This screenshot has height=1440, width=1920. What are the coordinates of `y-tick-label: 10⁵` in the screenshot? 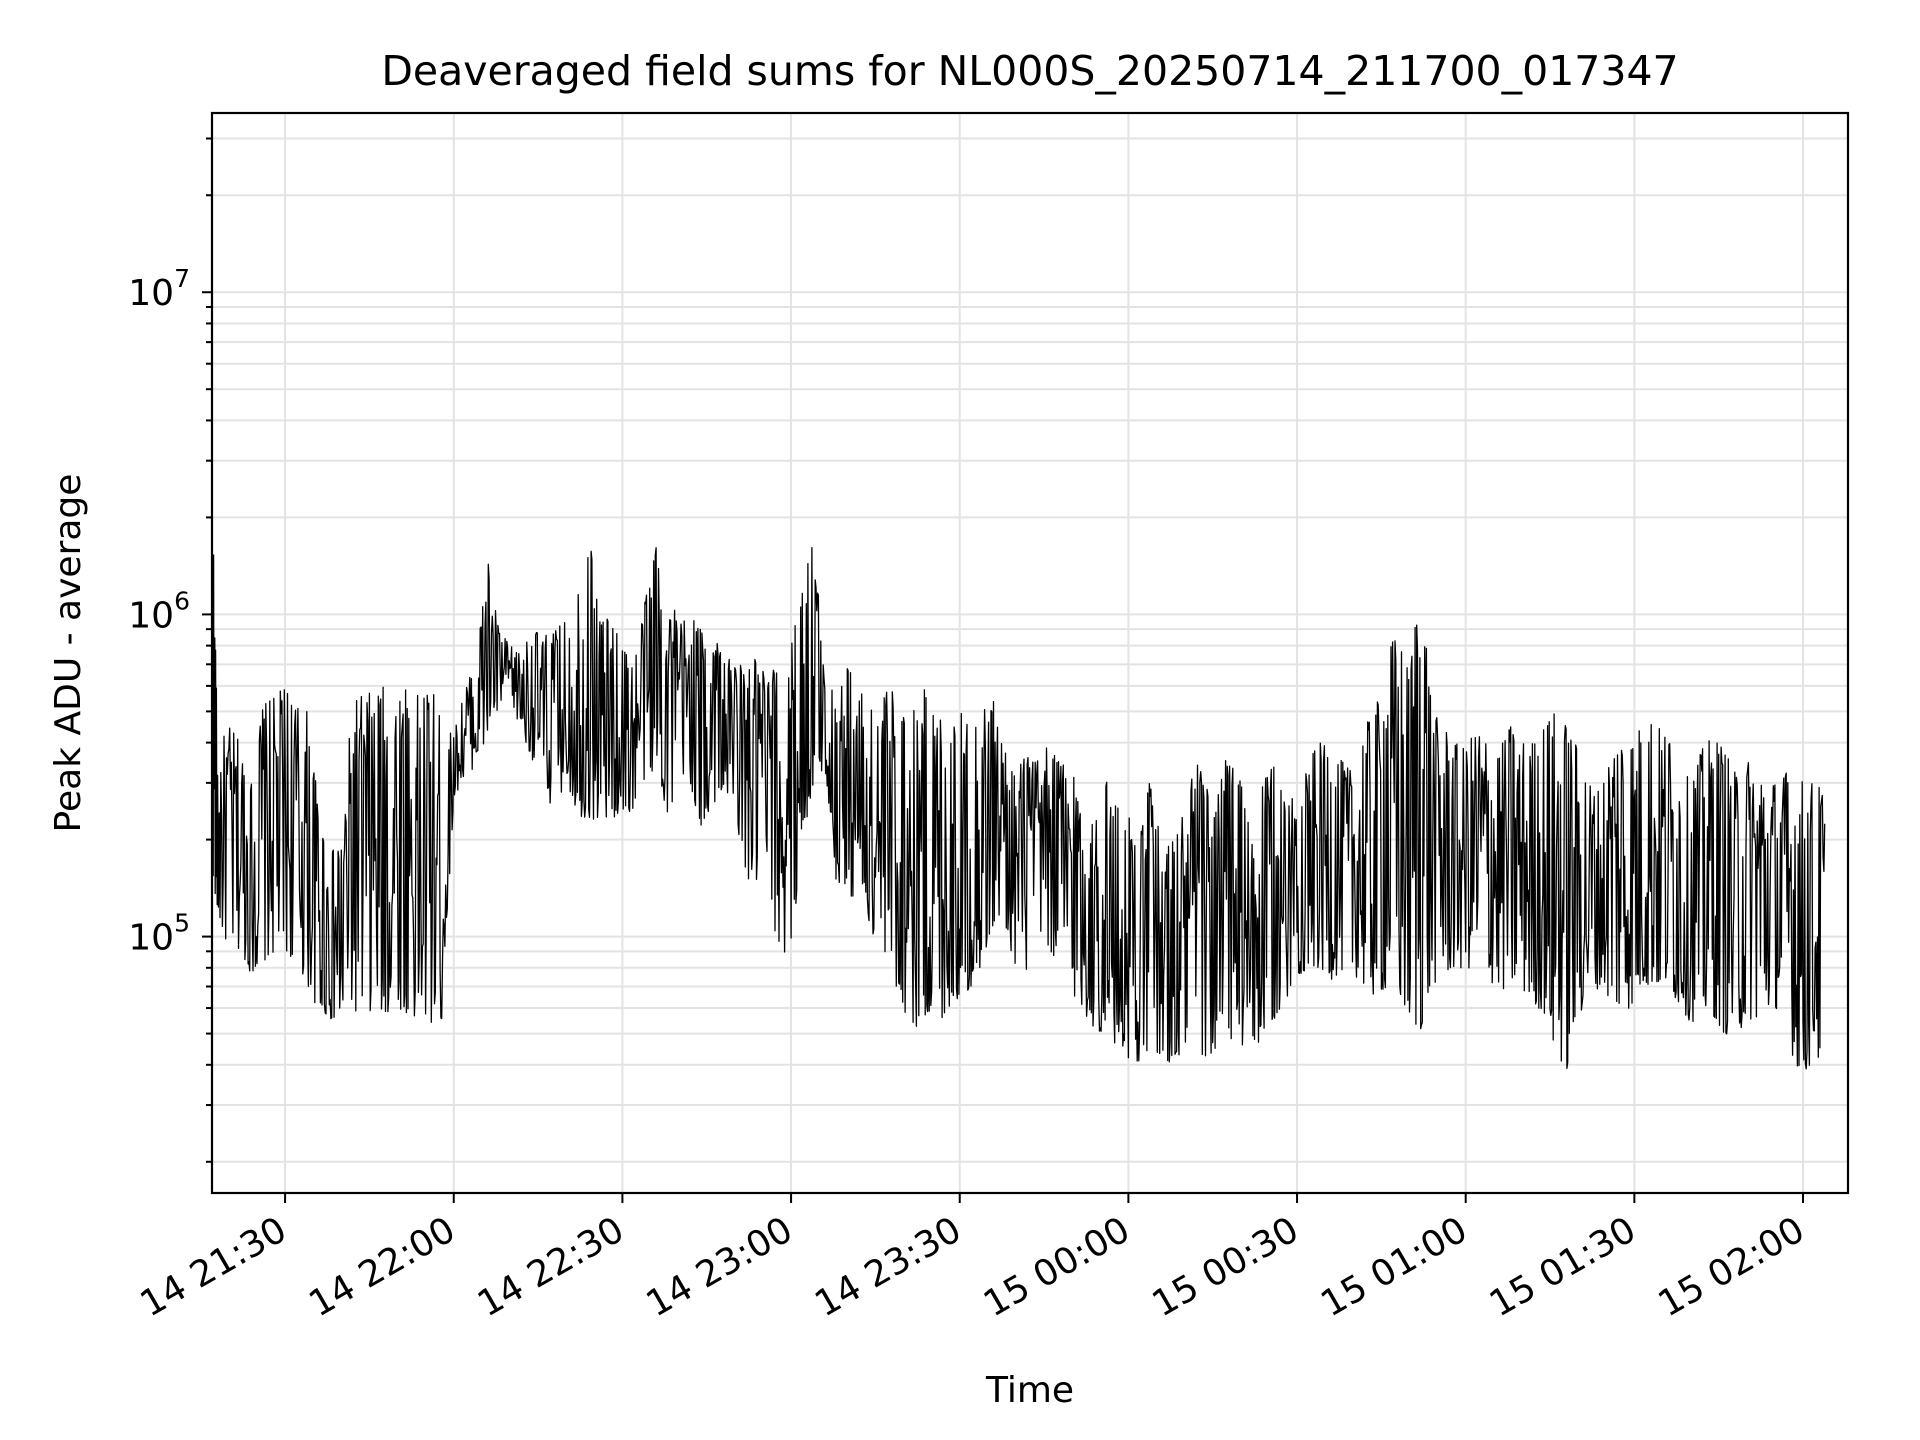 It's located at (159, 934).